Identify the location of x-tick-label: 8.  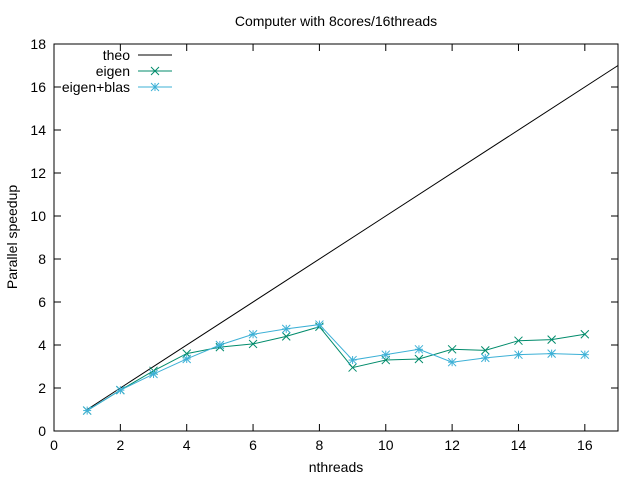
(320, 445).